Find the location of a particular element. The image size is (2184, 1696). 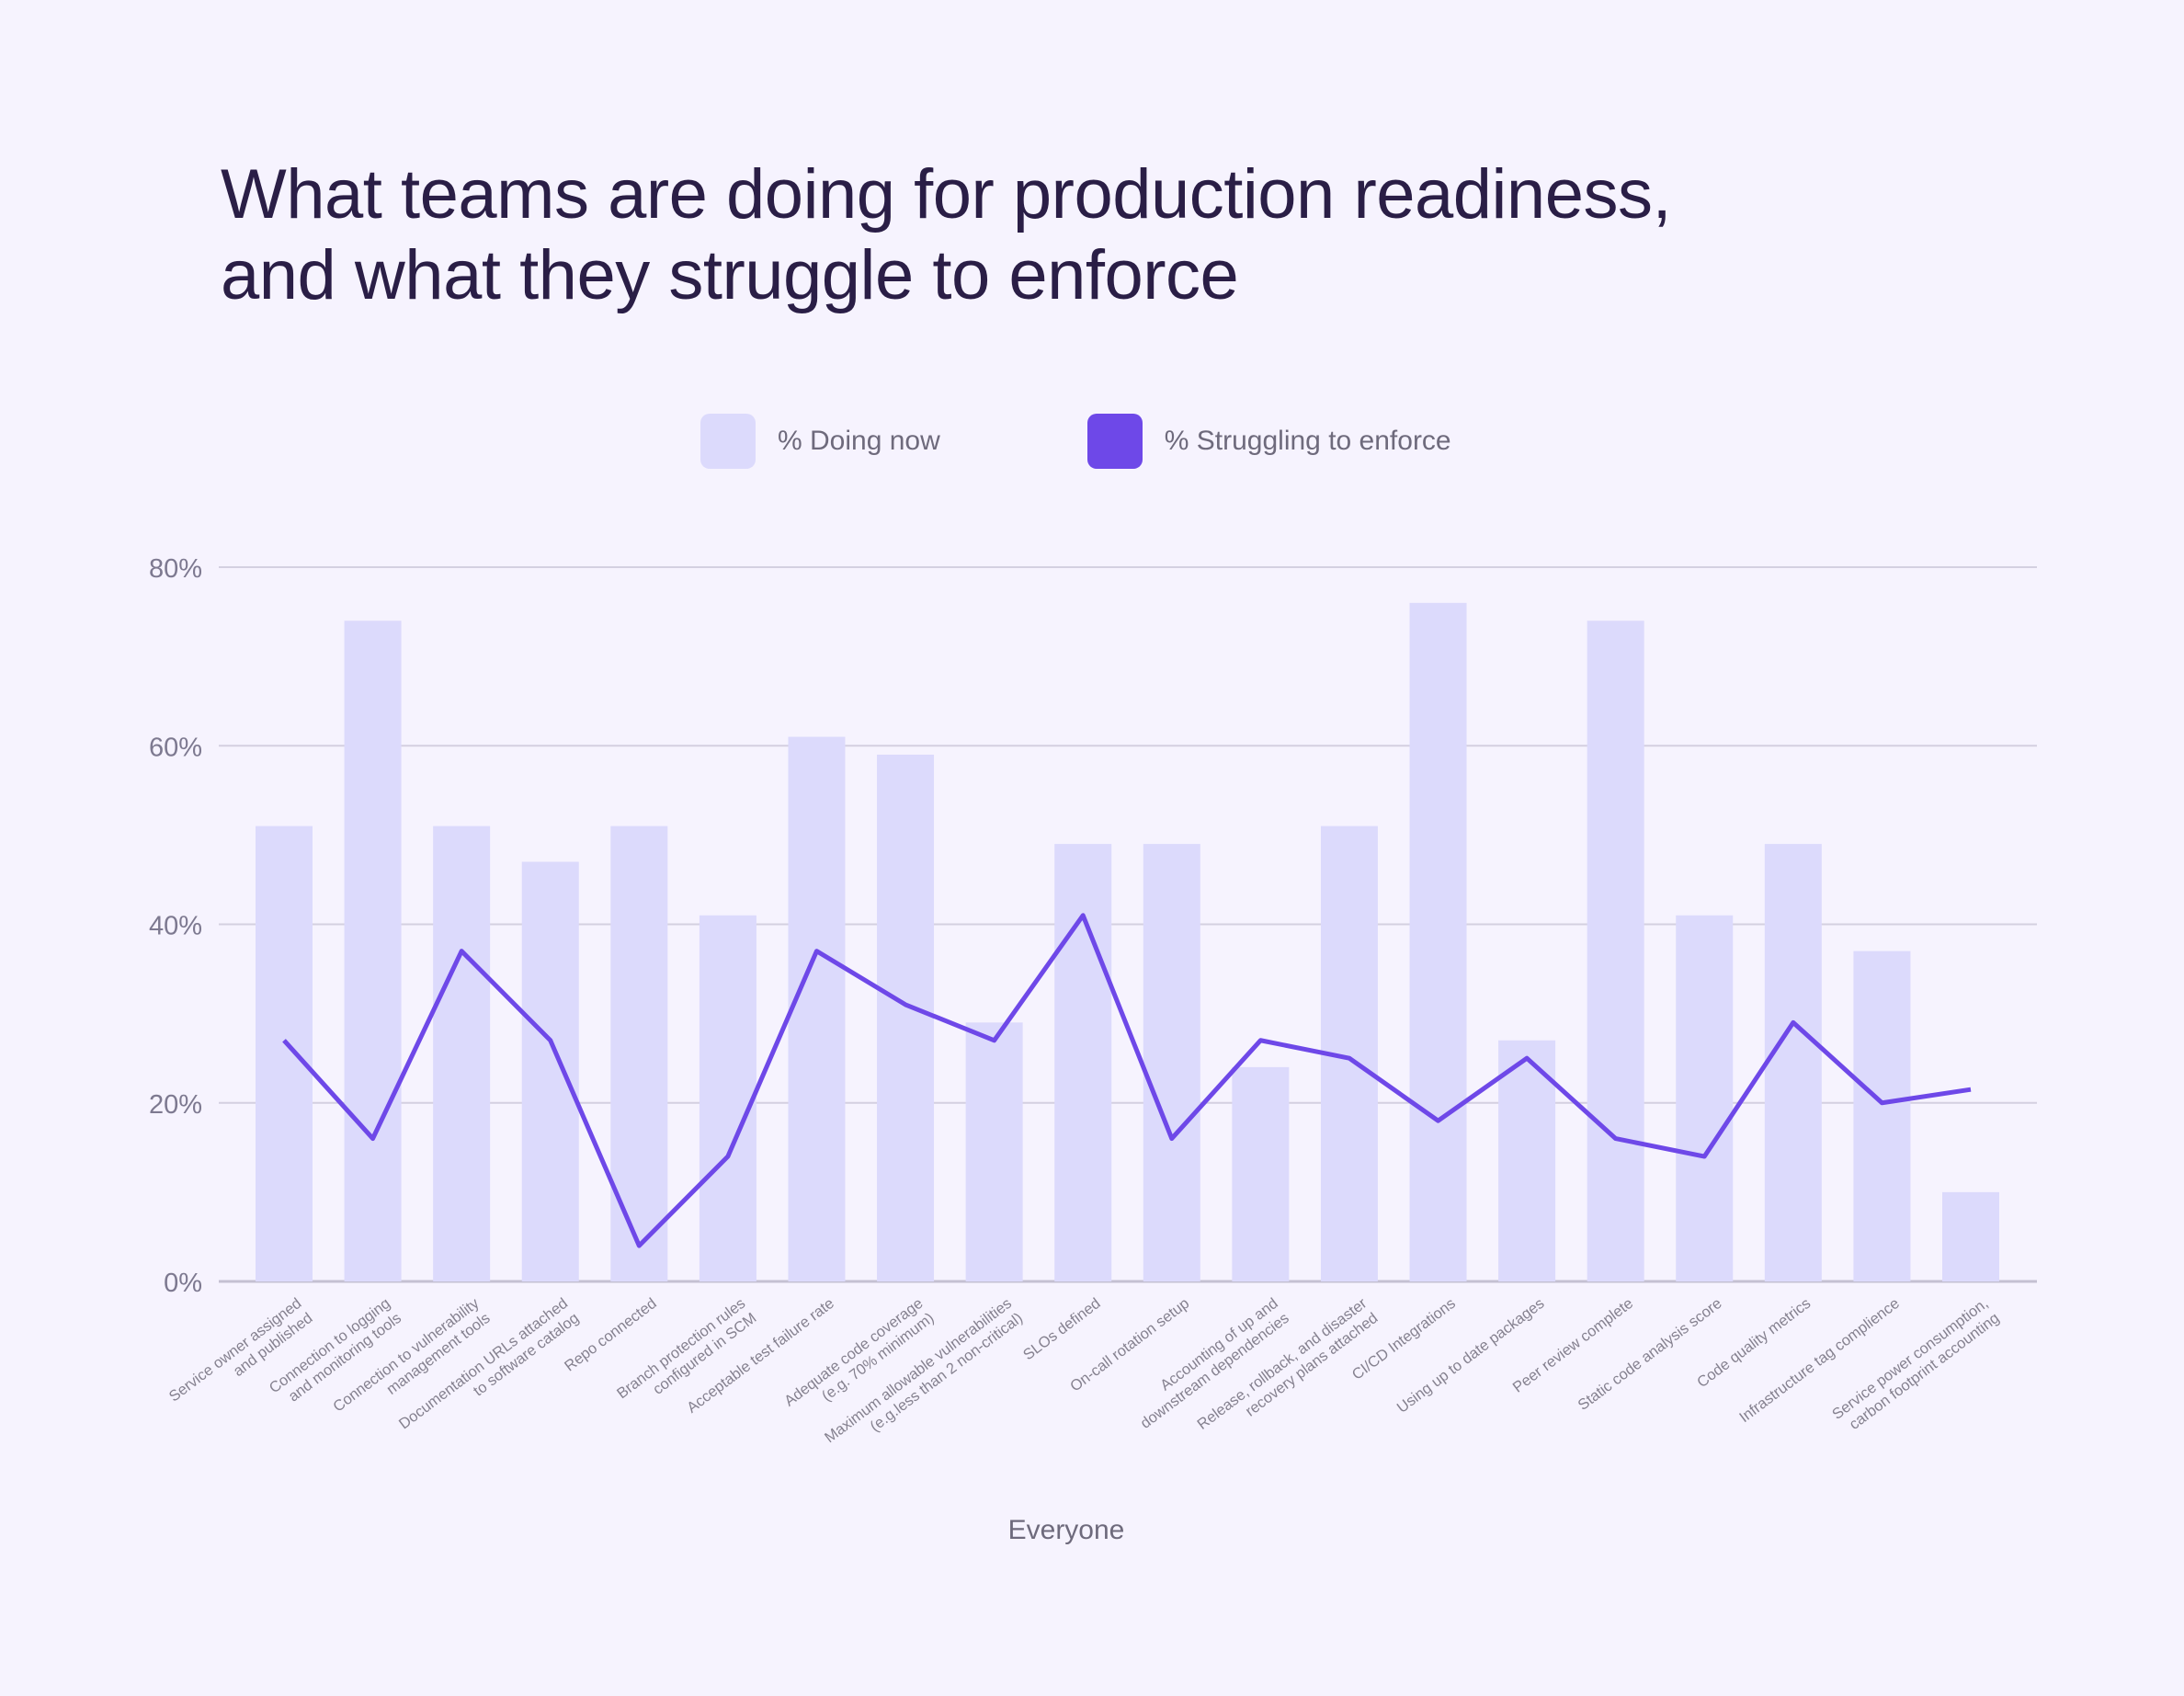

y-tick-label: 60% is located at coordinates (175, 747).